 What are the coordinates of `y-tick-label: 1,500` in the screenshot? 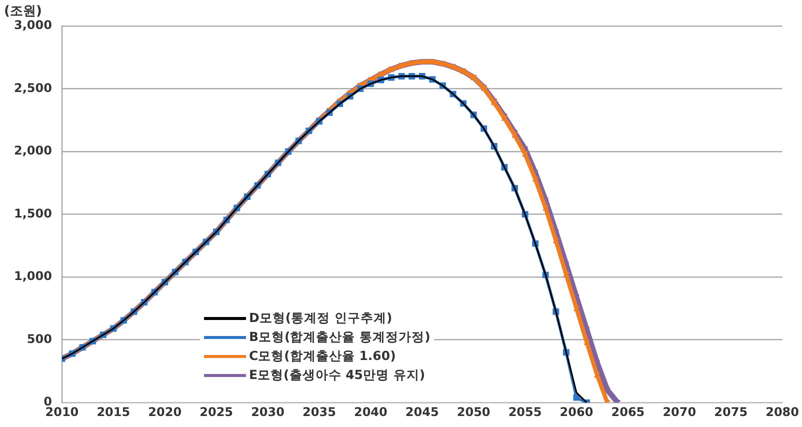 It's located at (33, 213).